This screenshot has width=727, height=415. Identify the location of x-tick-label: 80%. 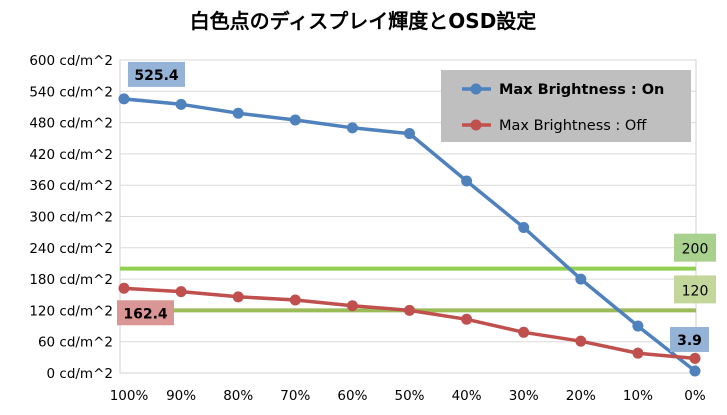
(238, 396).